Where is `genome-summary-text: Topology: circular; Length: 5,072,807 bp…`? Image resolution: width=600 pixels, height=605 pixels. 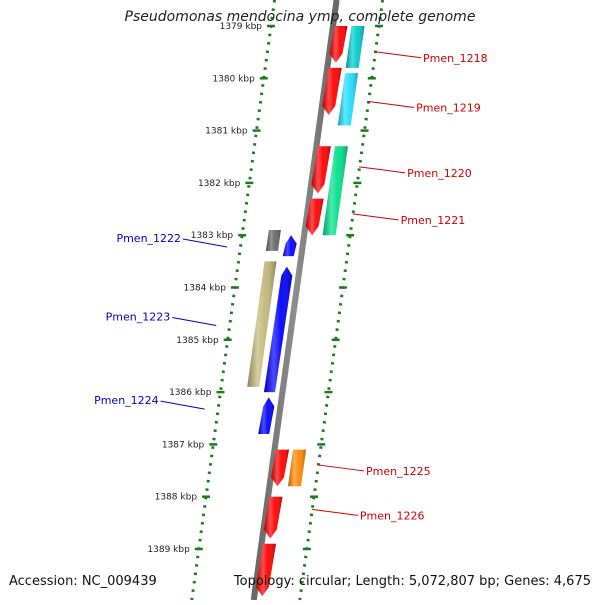 genome-summary-text: Topology: circular; Length: 5,072,807 bp… is located at coordinates (412, 581).